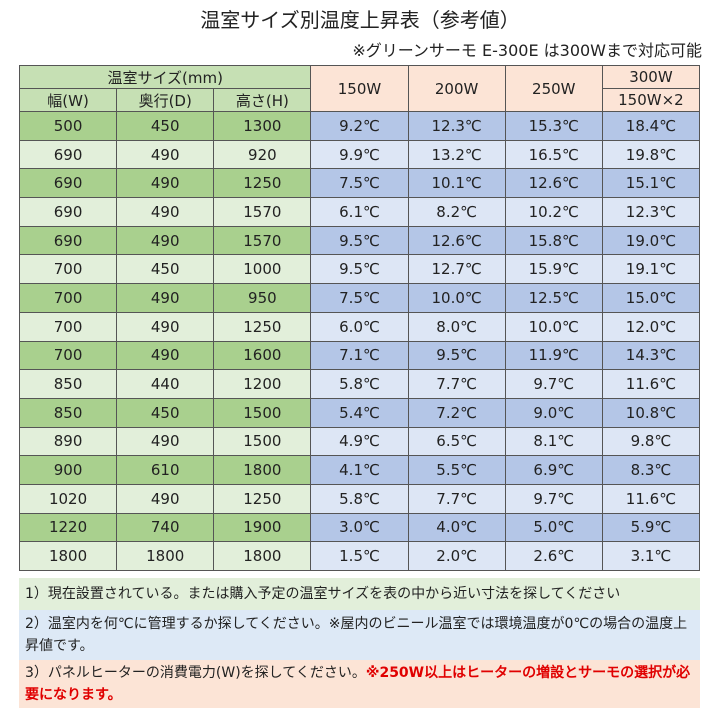 The width and height of the screenshot is (720, 720). Describe the element at coordinates (553, 212) in the screenshot. I see `table-cell: 10.2℃` at that location.